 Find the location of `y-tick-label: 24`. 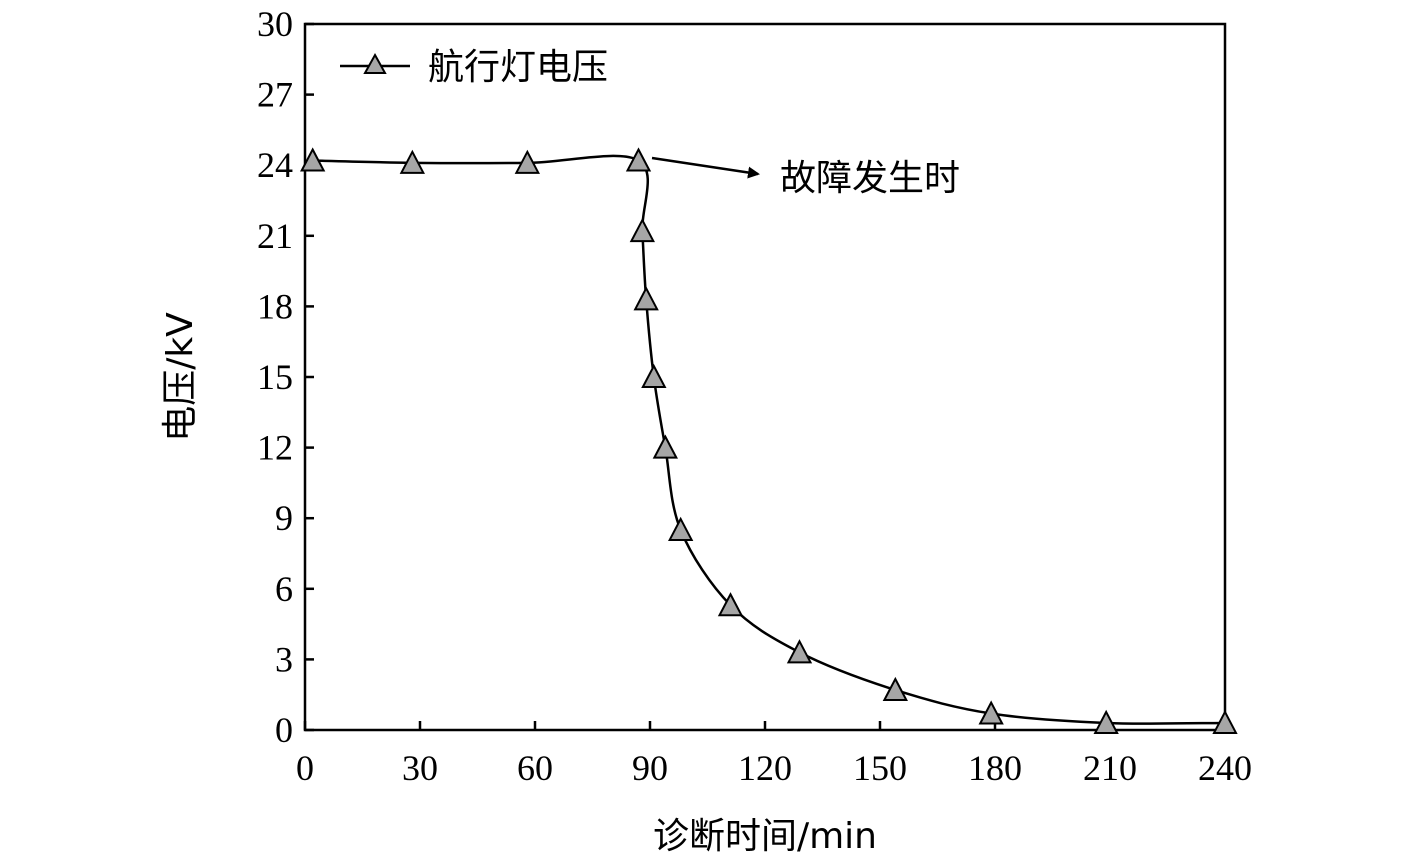

y-tick-label: 24 is located at coordinates (275, 165).